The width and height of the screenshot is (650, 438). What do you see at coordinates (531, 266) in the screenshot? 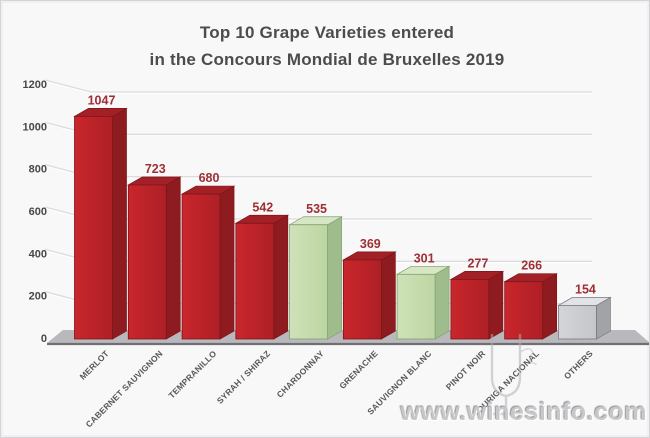
I see `bar-value-label: 266` at bounding box center [531, 266].